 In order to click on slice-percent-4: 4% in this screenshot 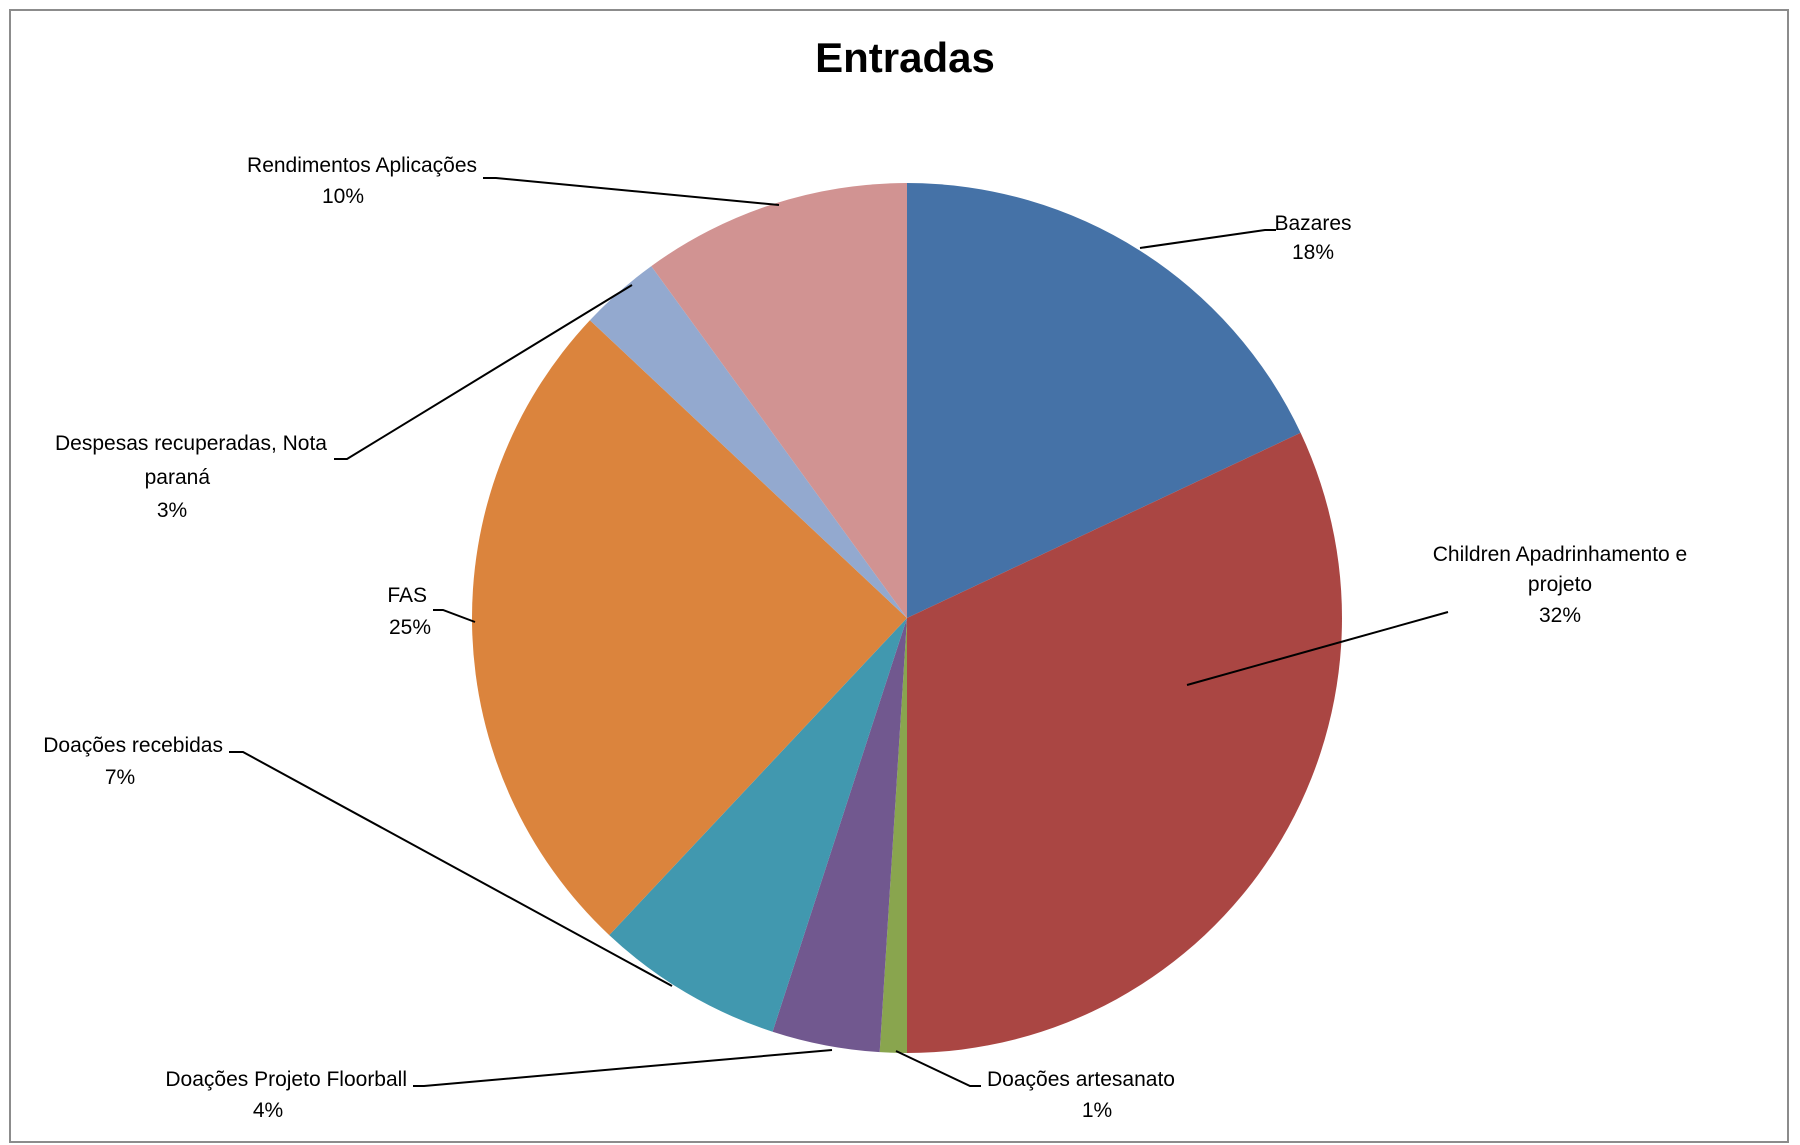, I will do `click(268, 1110)`.